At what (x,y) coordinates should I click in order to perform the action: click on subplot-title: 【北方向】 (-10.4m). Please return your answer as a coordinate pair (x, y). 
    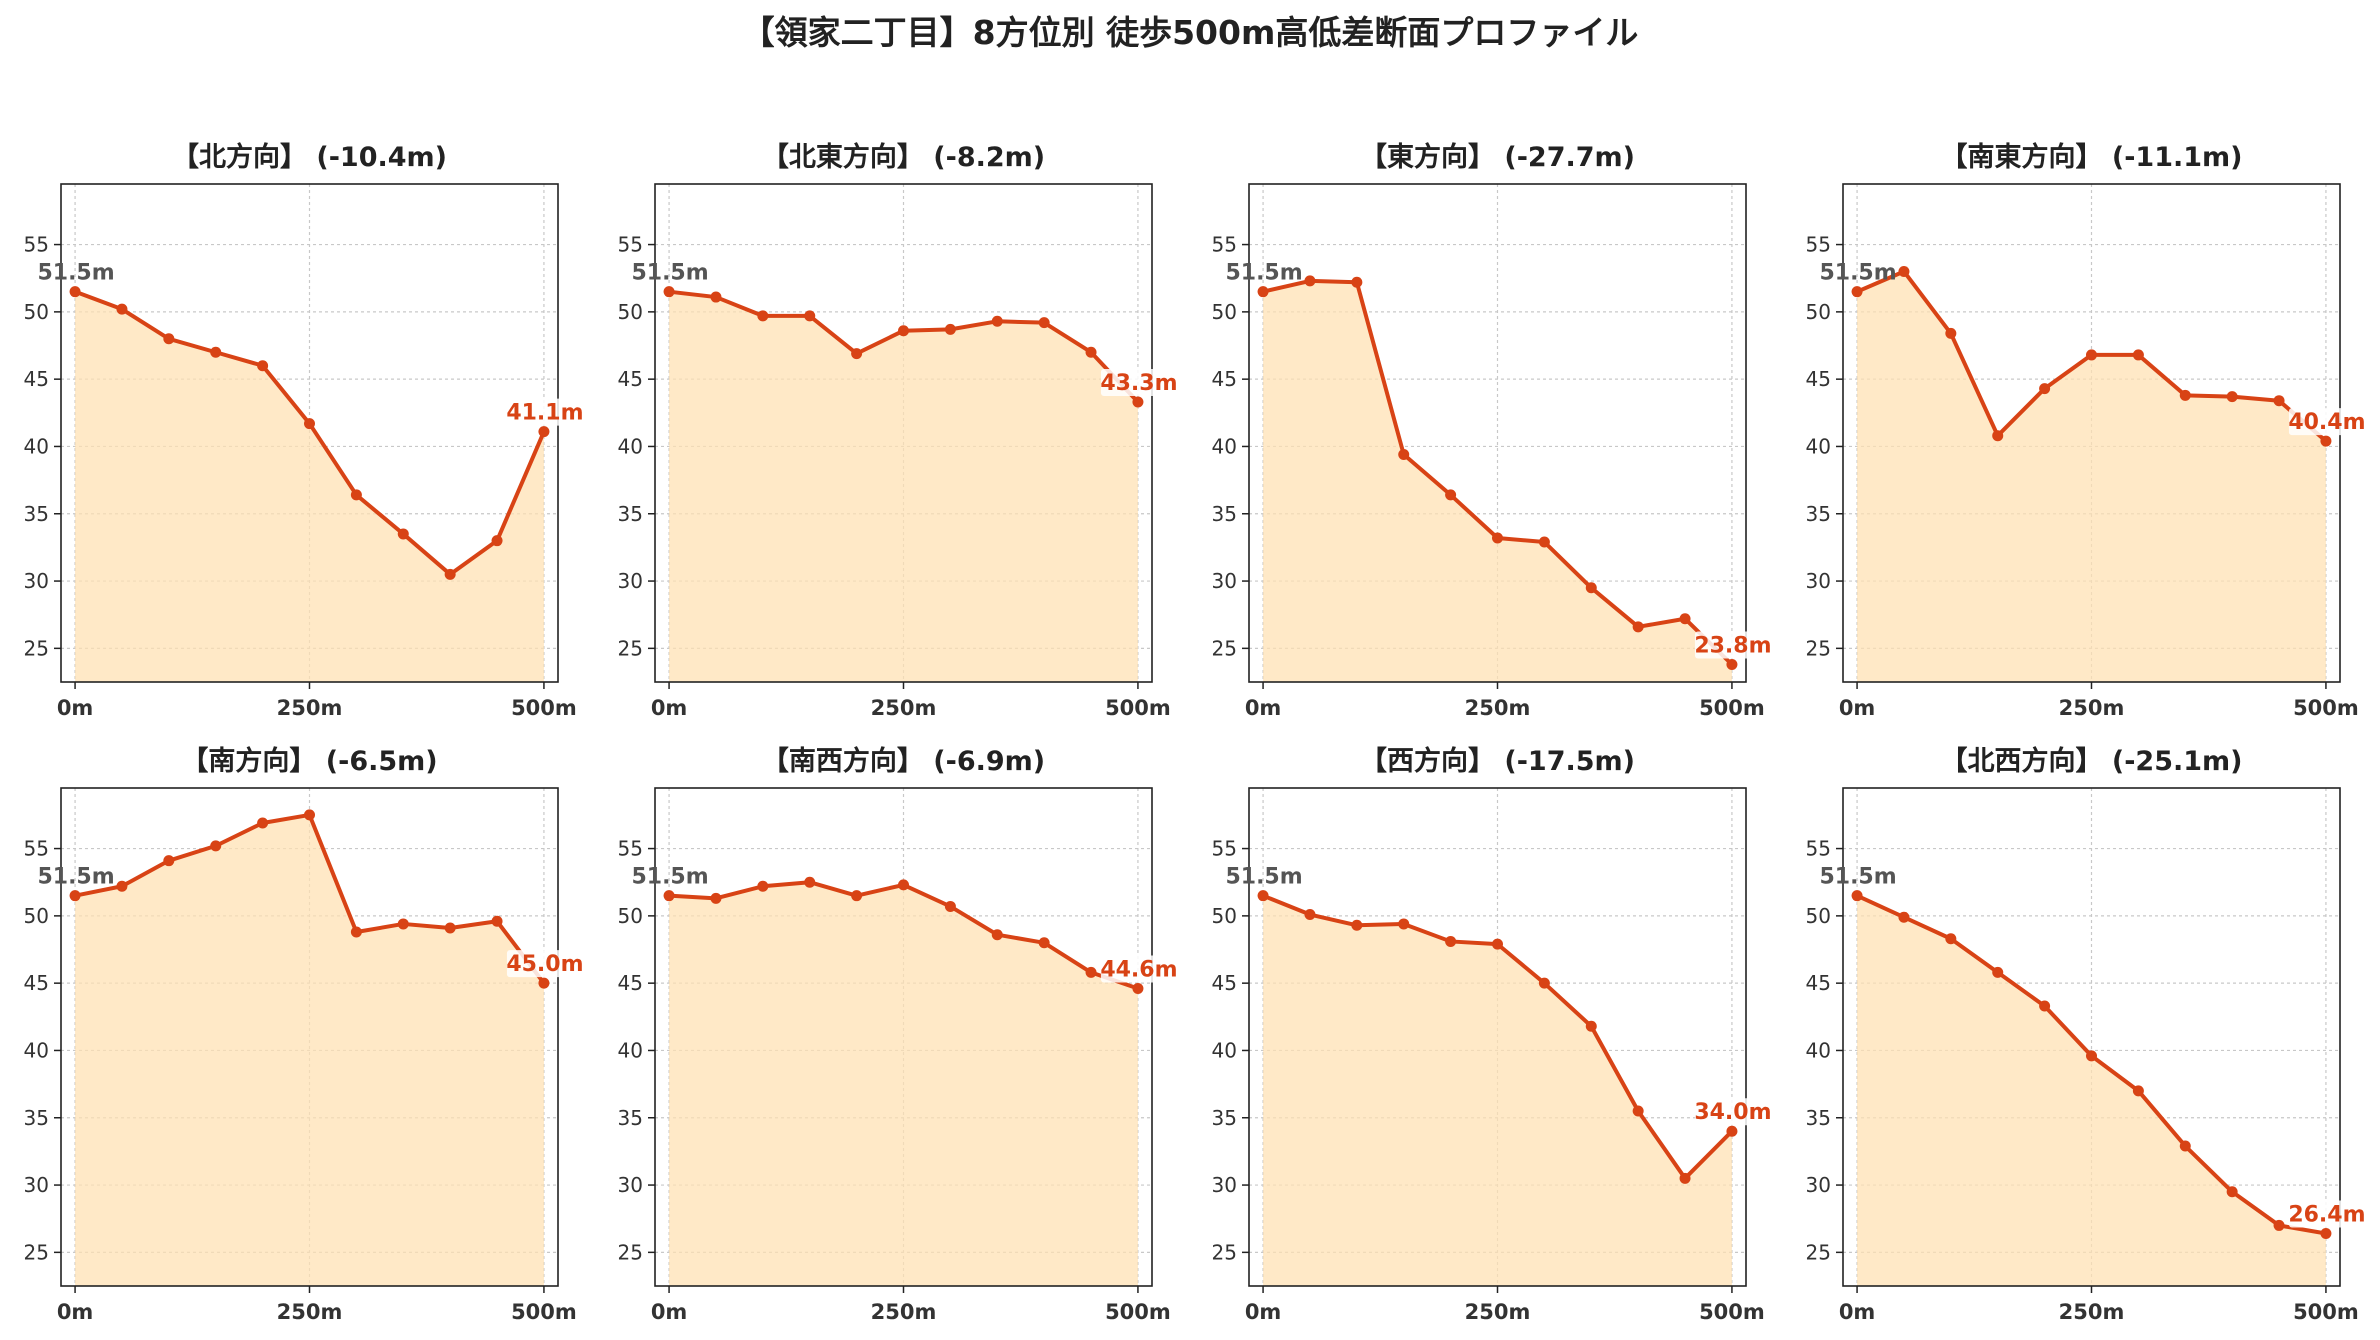
    Looking at the image, I should click on (309, 157).